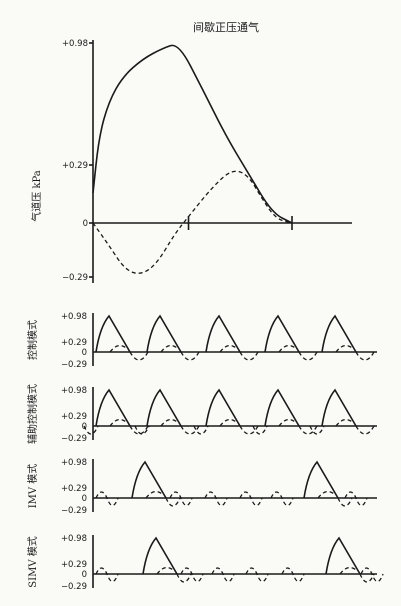  Describe the element at coordinates (32, 340) in the screenshot. I see `panel-y-label: 控制模式` at that location.